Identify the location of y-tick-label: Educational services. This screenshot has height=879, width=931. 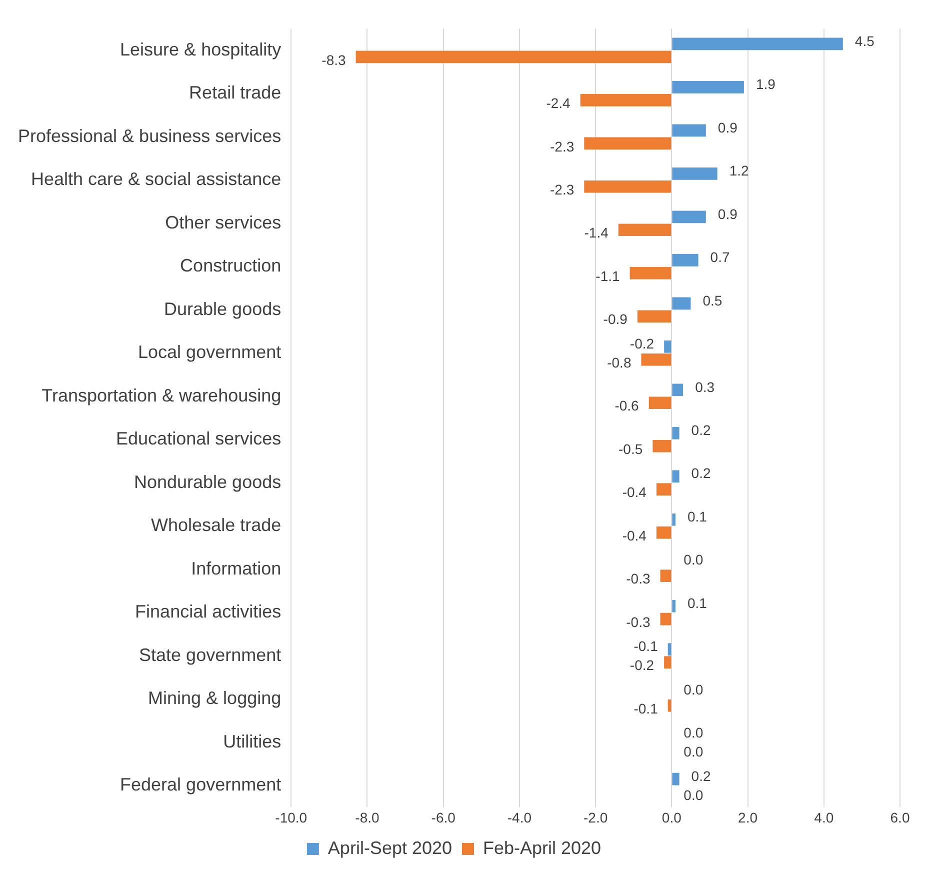
(199, 438).